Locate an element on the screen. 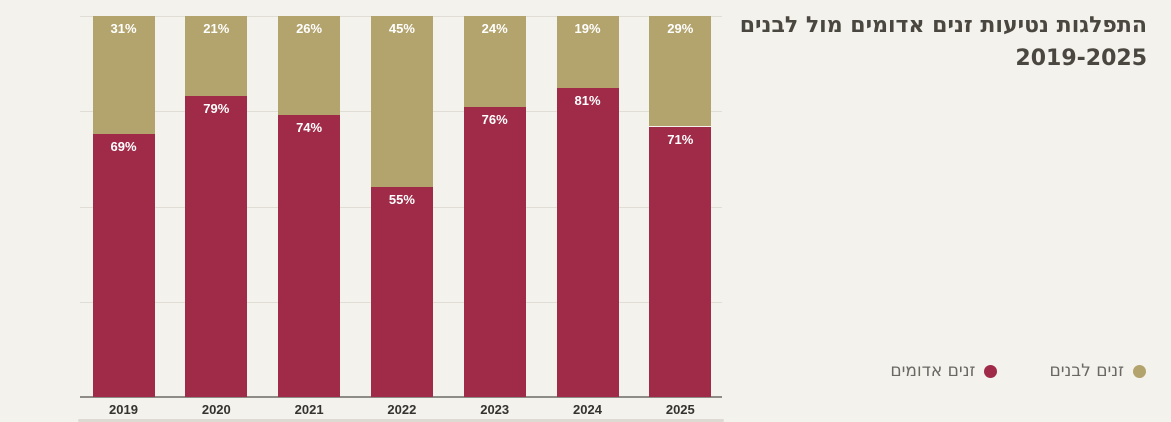 Image resolution: width=1171 pixels, height=422 pixels. value-label-red-2023: 76% is located at coordinates (494, 120).